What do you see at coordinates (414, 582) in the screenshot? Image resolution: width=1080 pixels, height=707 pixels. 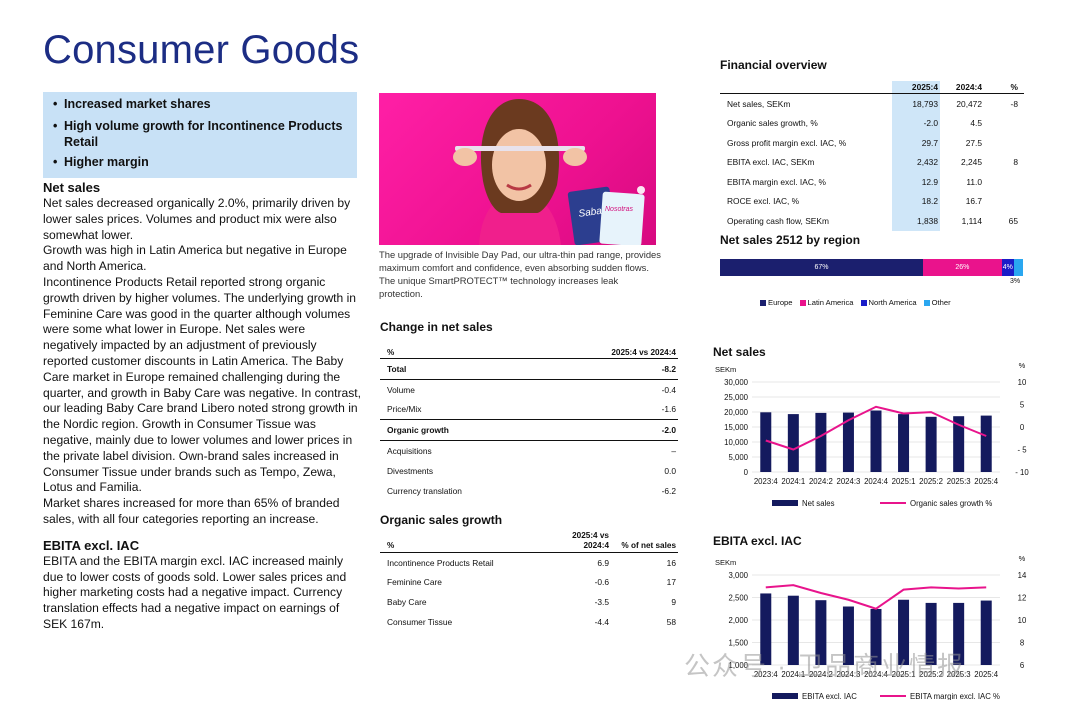 I see `row-label: Feminine Care` at bounding box center [414, 582].